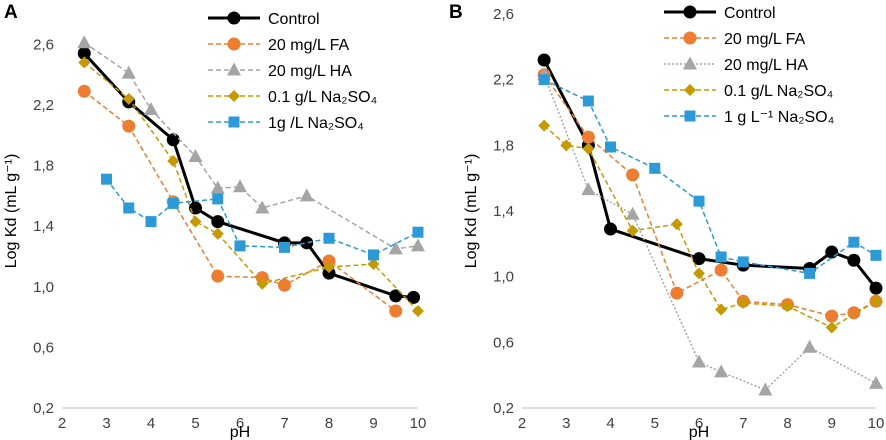 This screenshot has height=440, width=886. What do you see at coordinates (832, 423) in the screenshot?
I see `x-tick-label: 9` at bounding box center [832, 423].